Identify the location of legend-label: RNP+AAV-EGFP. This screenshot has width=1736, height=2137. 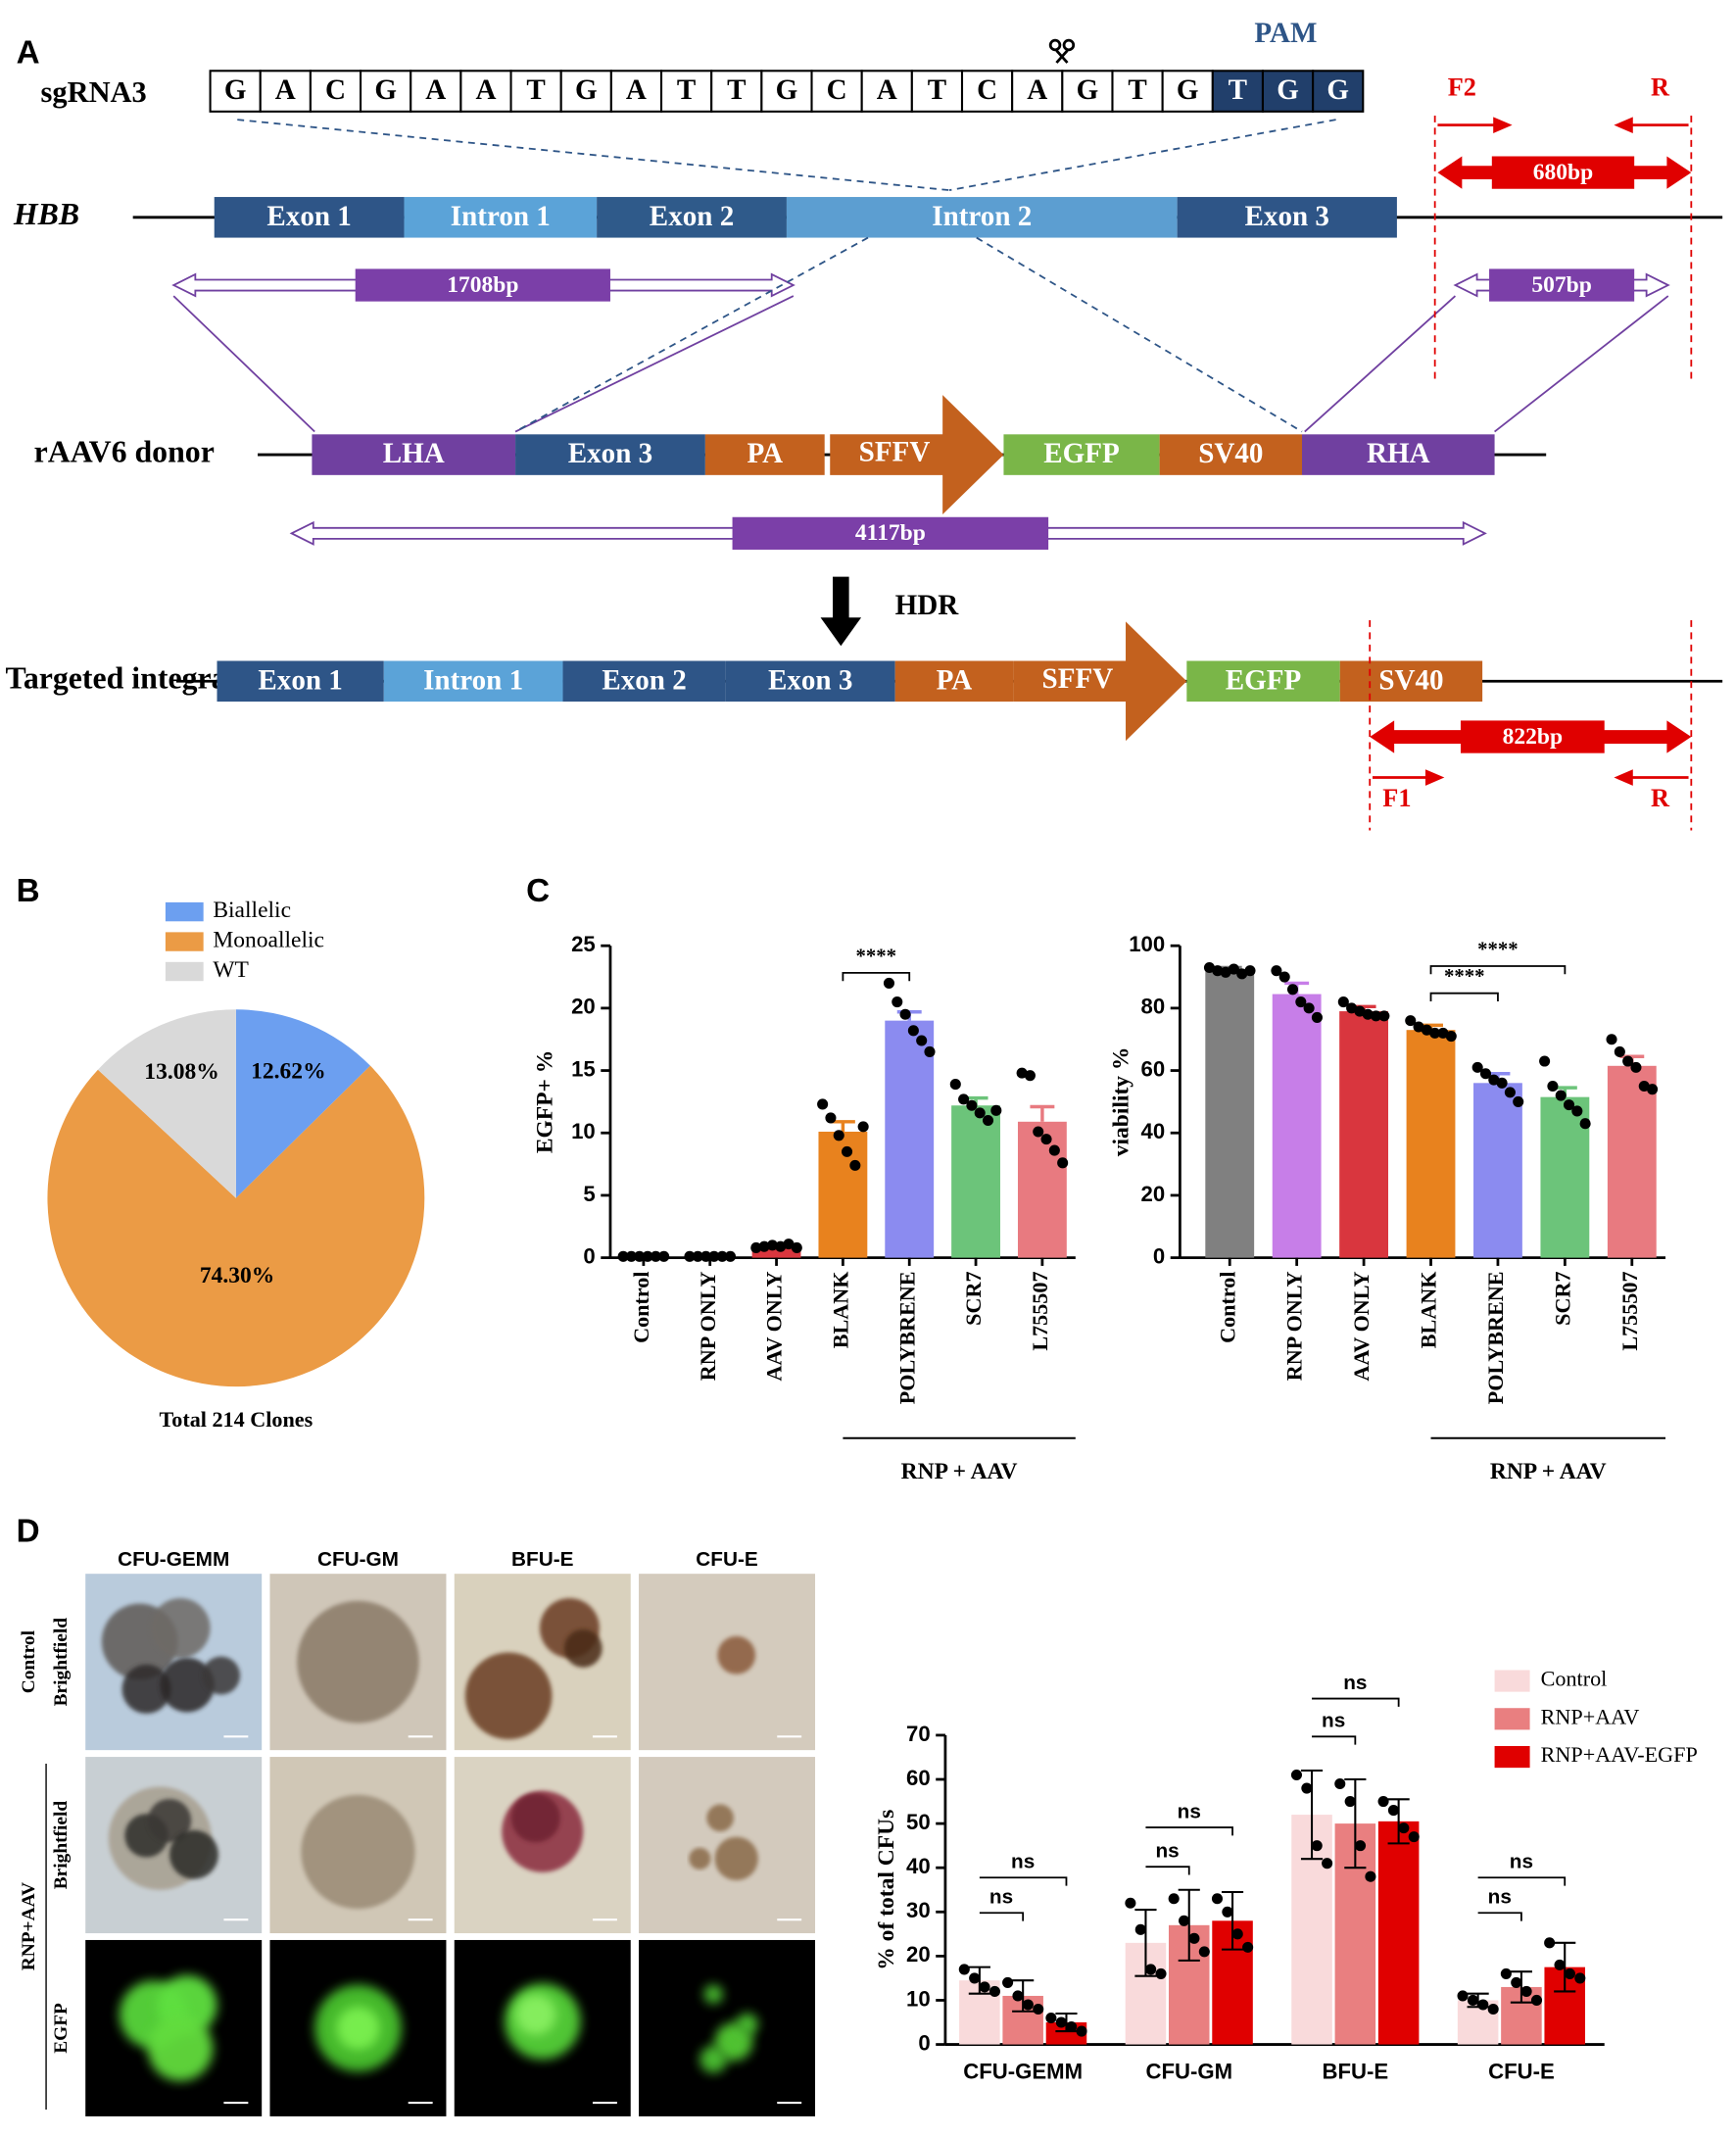
(1619, 1755).